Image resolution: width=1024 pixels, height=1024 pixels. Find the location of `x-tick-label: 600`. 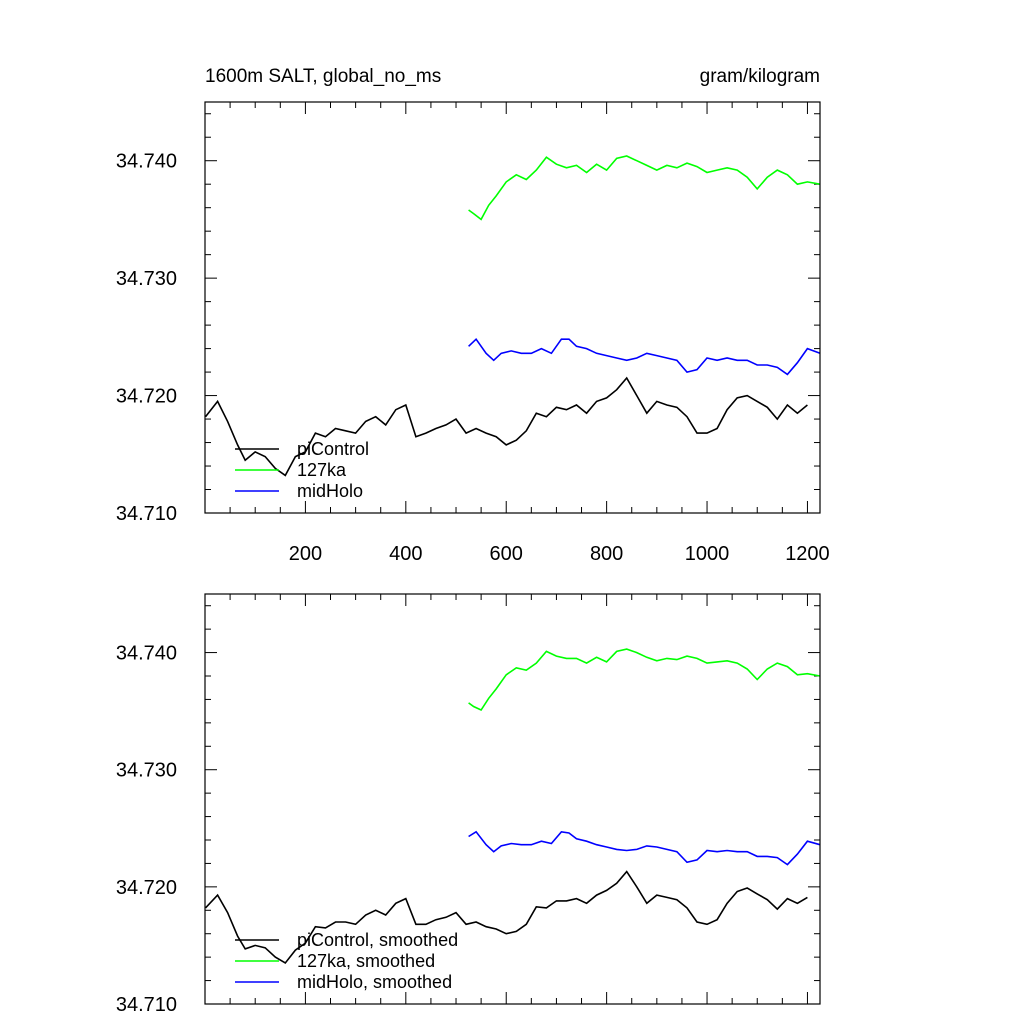

x-tick-label: 600 is located at coordinates (506, 554).